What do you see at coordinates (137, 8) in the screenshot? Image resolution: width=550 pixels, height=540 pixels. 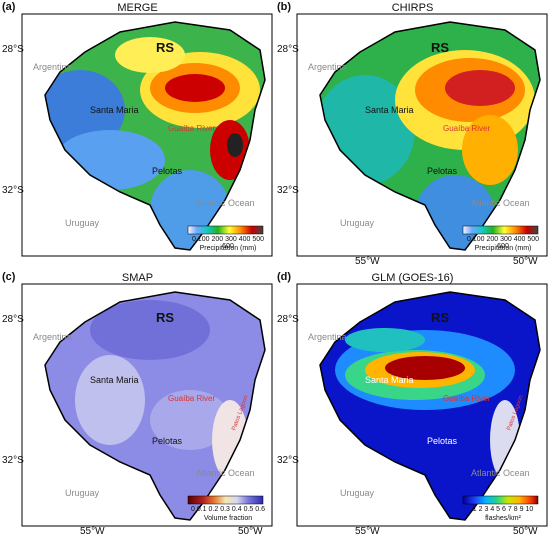 I see `panel-title: MERGE` at bounding box center [137, 8].